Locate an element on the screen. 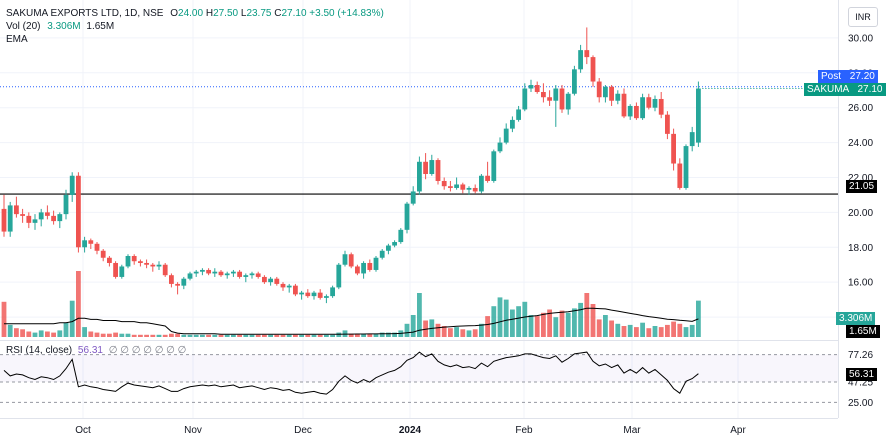  ohlc-open-value: 24.00 is located at coordinates (191, 13).